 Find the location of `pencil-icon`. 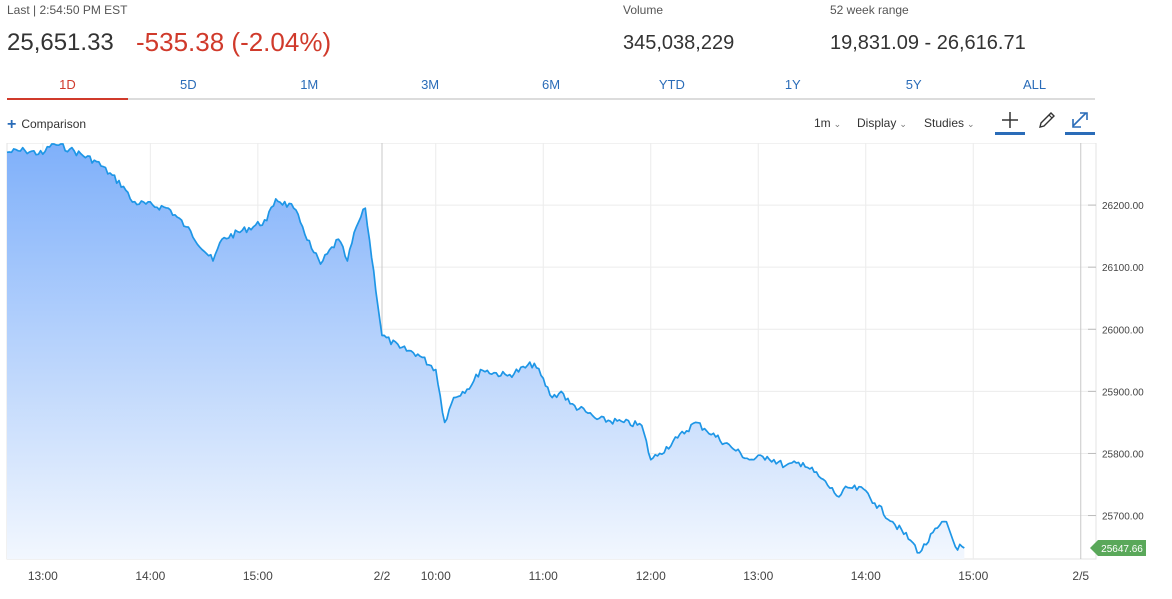

pencil-icon is located at coordinates (1047, 120).